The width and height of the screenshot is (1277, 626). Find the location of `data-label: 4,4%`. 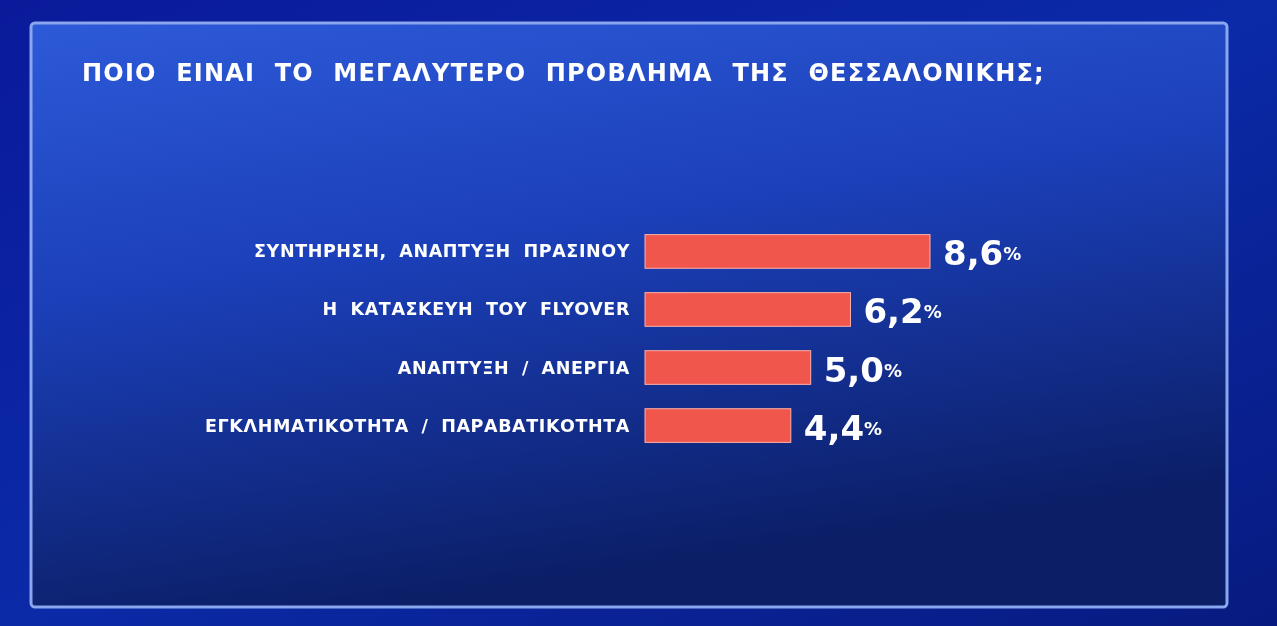

data-label: 4,4% is located at coordinates (843, 427).